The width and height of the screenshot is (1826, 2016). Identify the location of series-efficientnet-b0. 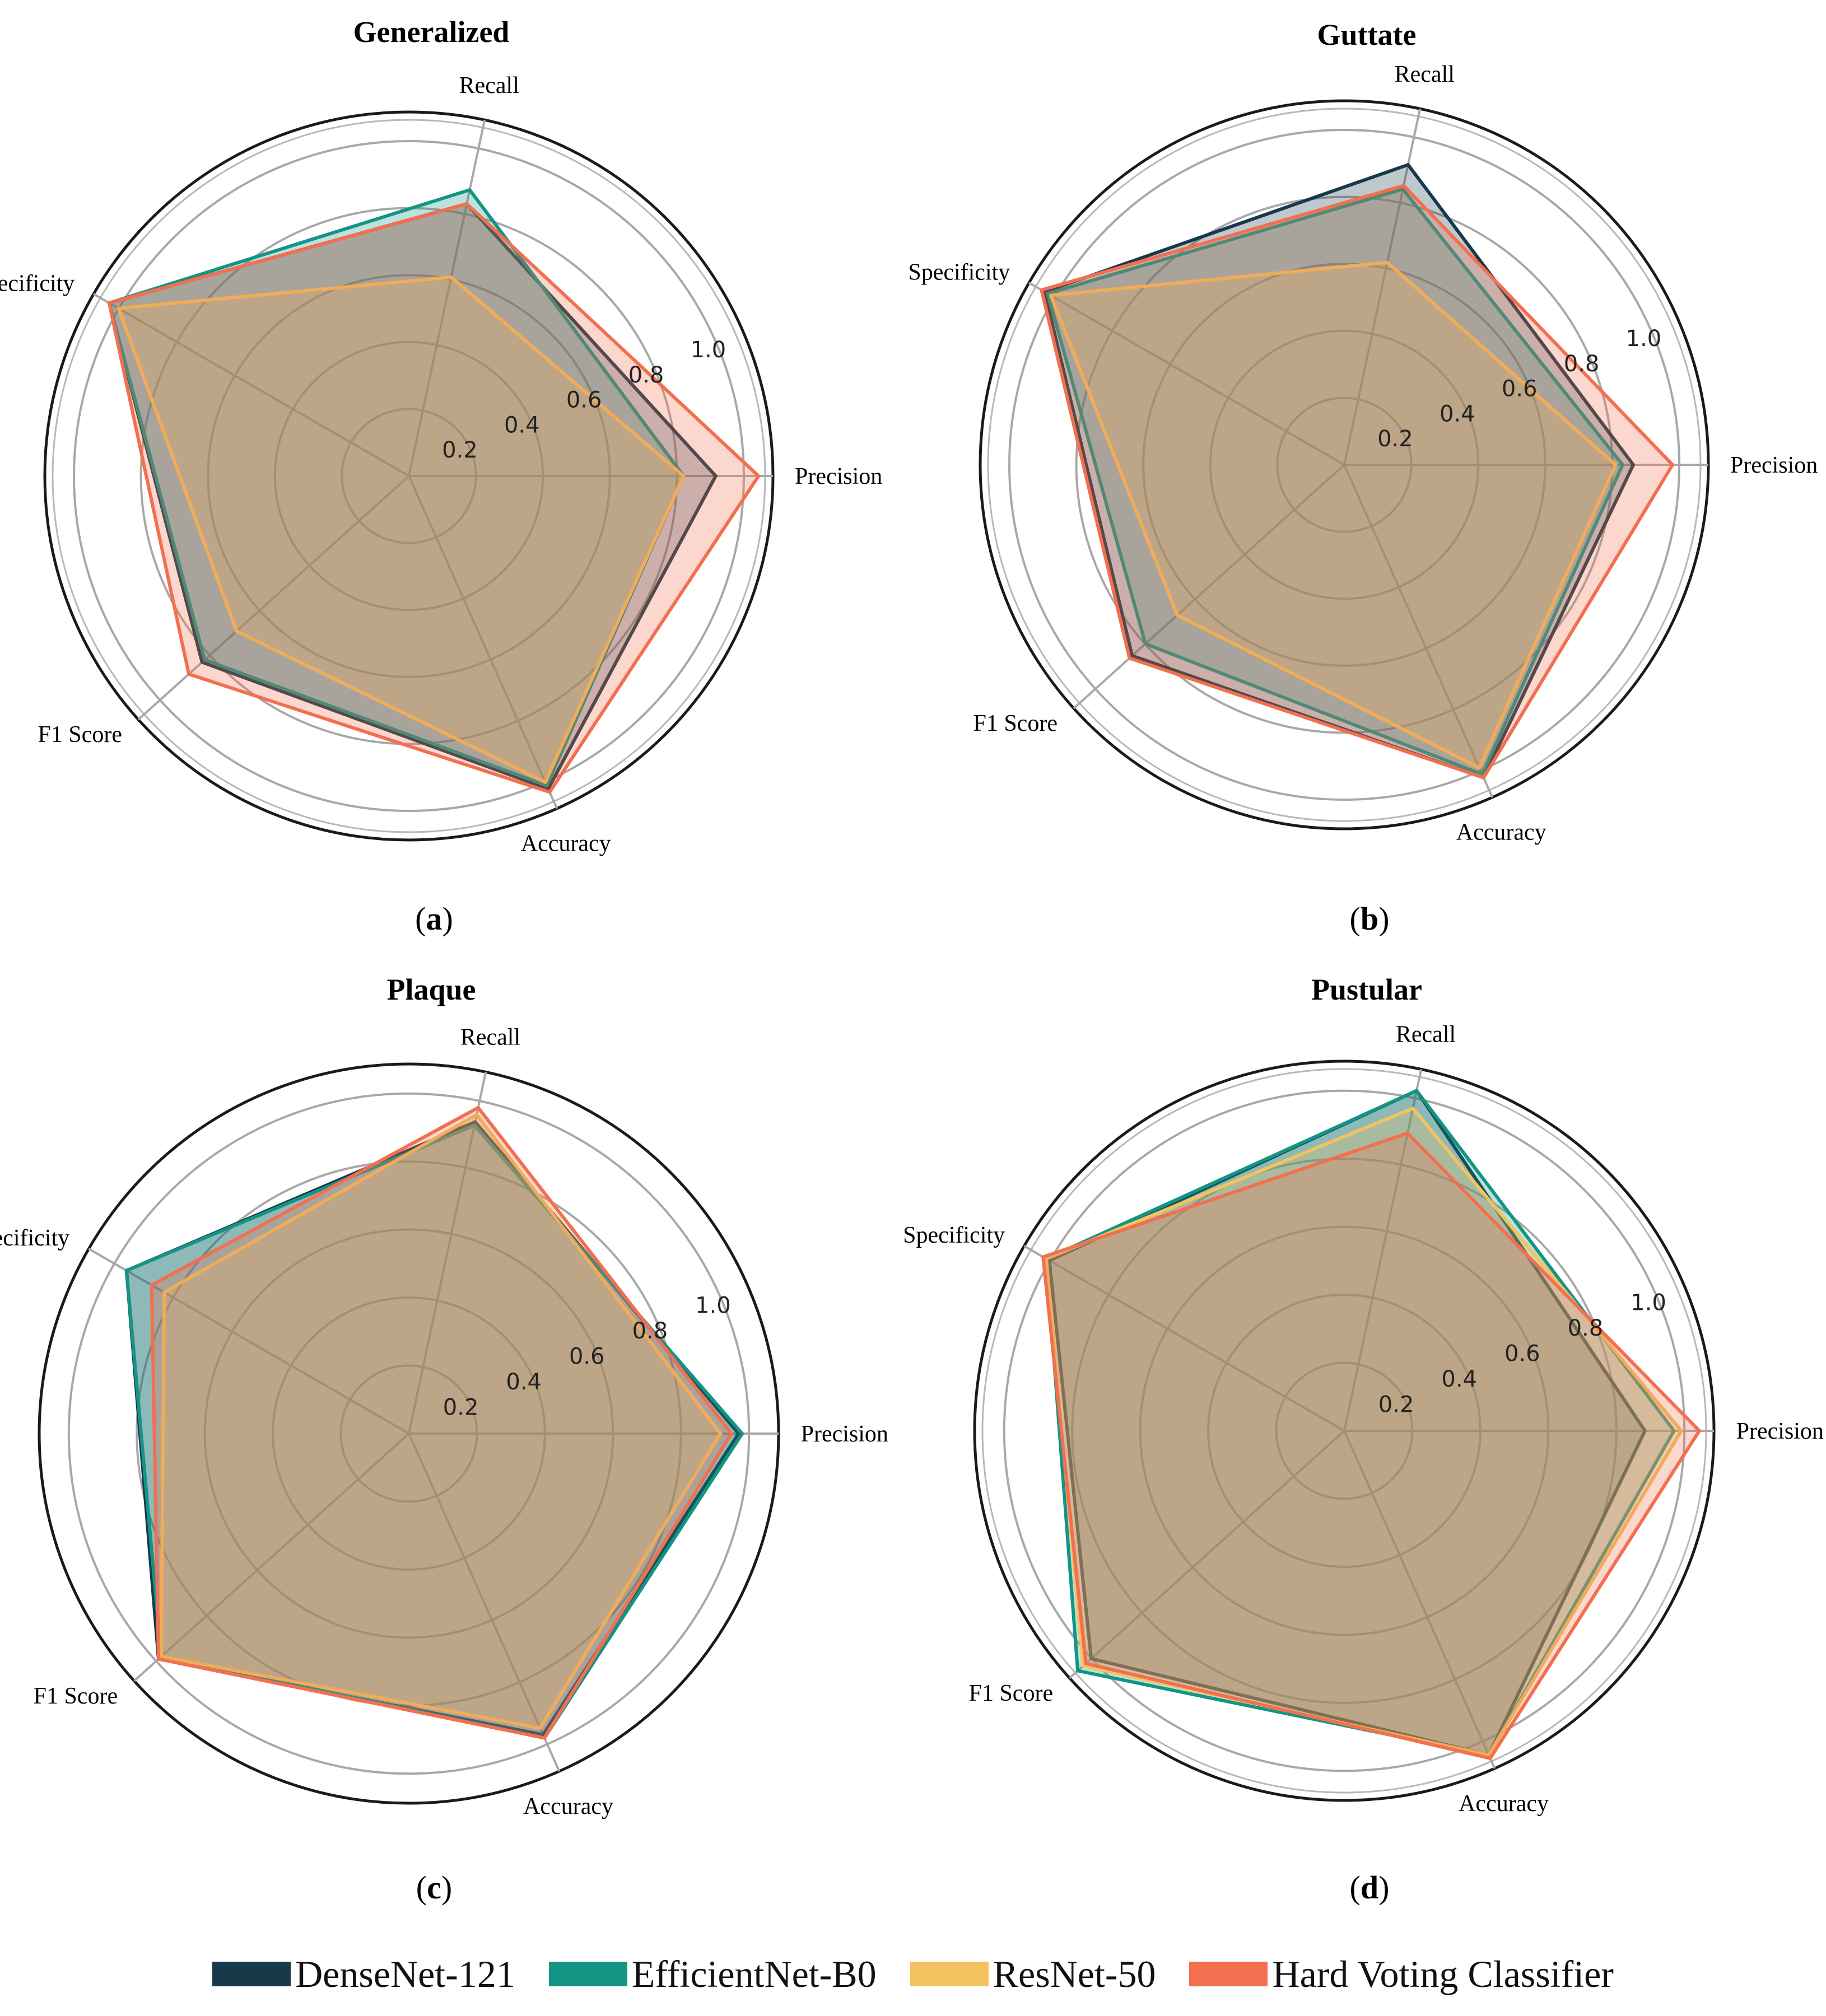
(1335, 482).